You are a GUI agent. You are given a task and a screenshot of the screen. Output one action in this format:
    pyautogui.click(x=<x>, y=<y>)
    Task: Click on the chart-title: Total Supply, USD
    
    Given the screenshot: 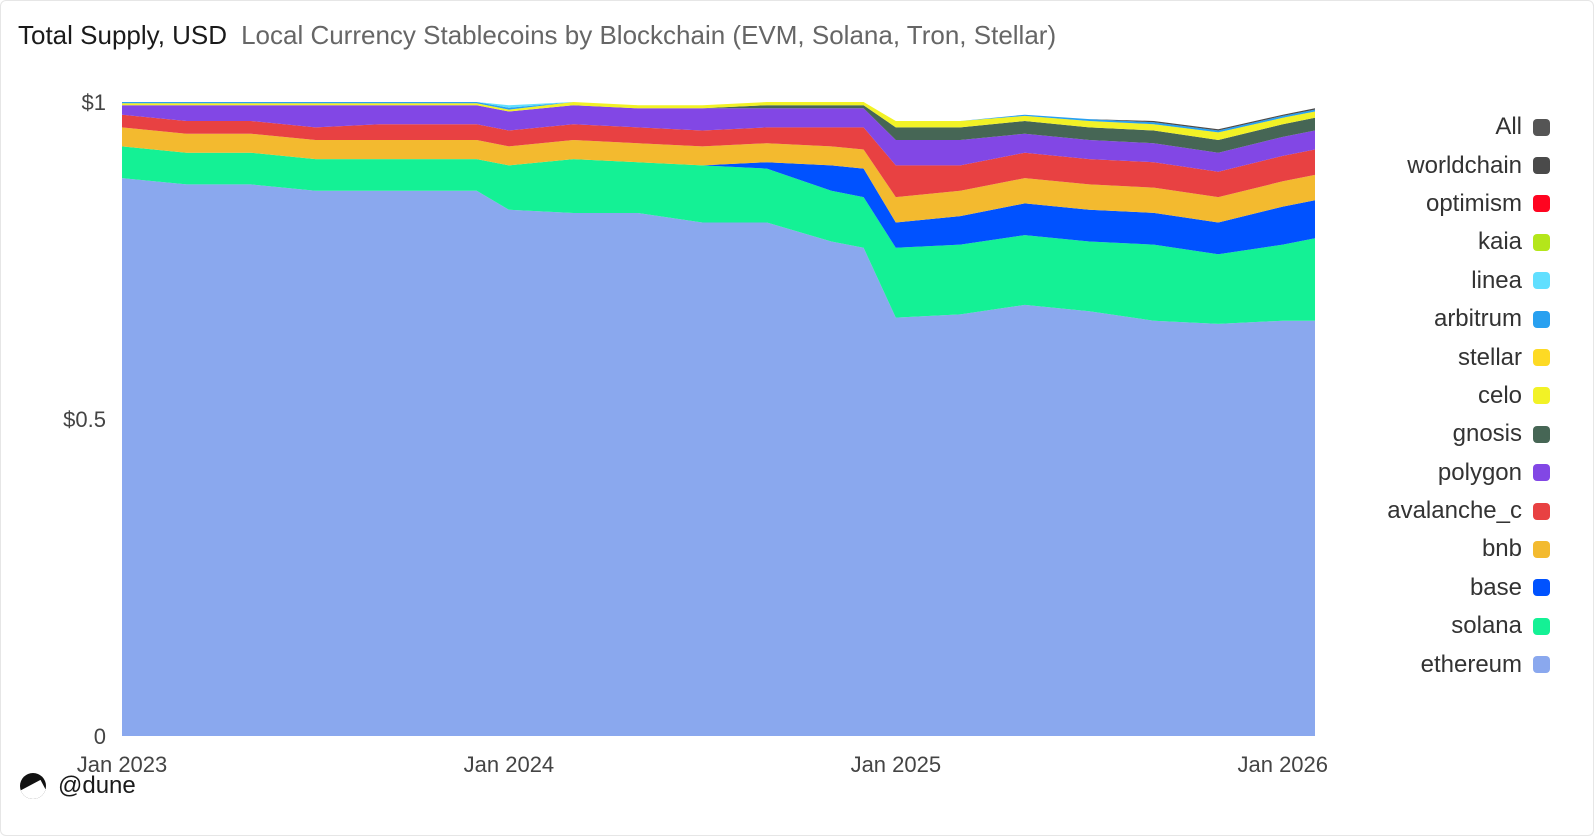 What is the action you would take?
    pyautogui.click(x=123, y=35)
    